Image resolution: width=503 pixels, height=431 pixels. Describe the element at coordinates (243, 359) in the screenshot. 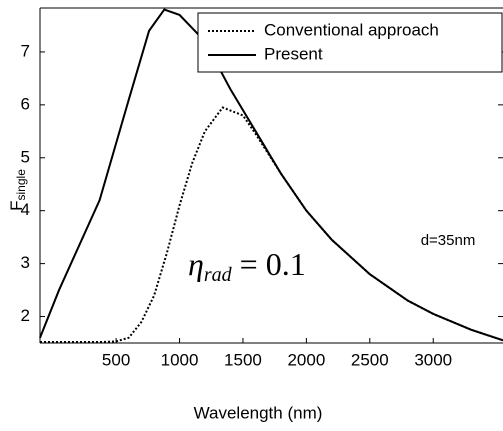

I see `x-tick-label: 1500` at that location.